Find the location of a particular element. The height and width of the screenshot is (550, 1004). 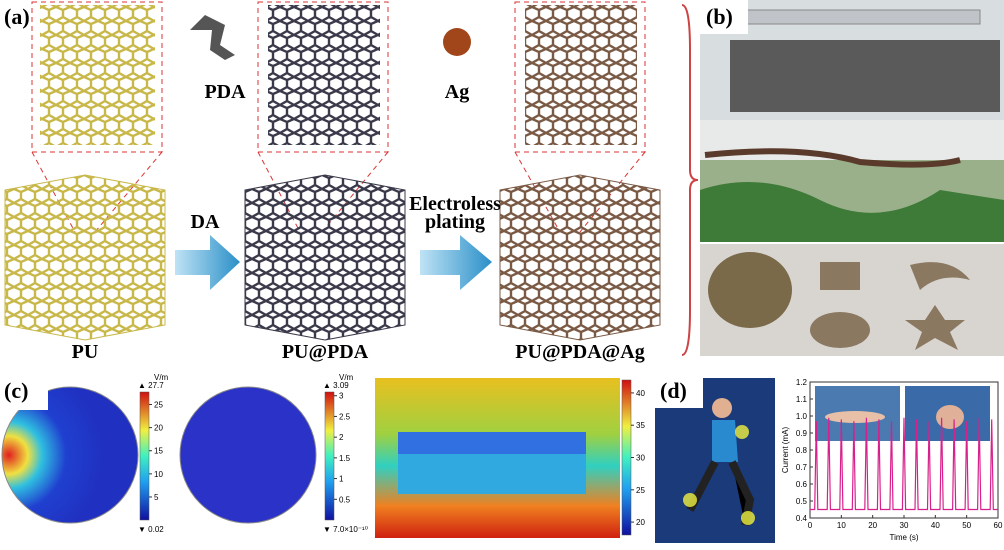

y-tick-label: 0.6 is located at coordinates (802, 484).